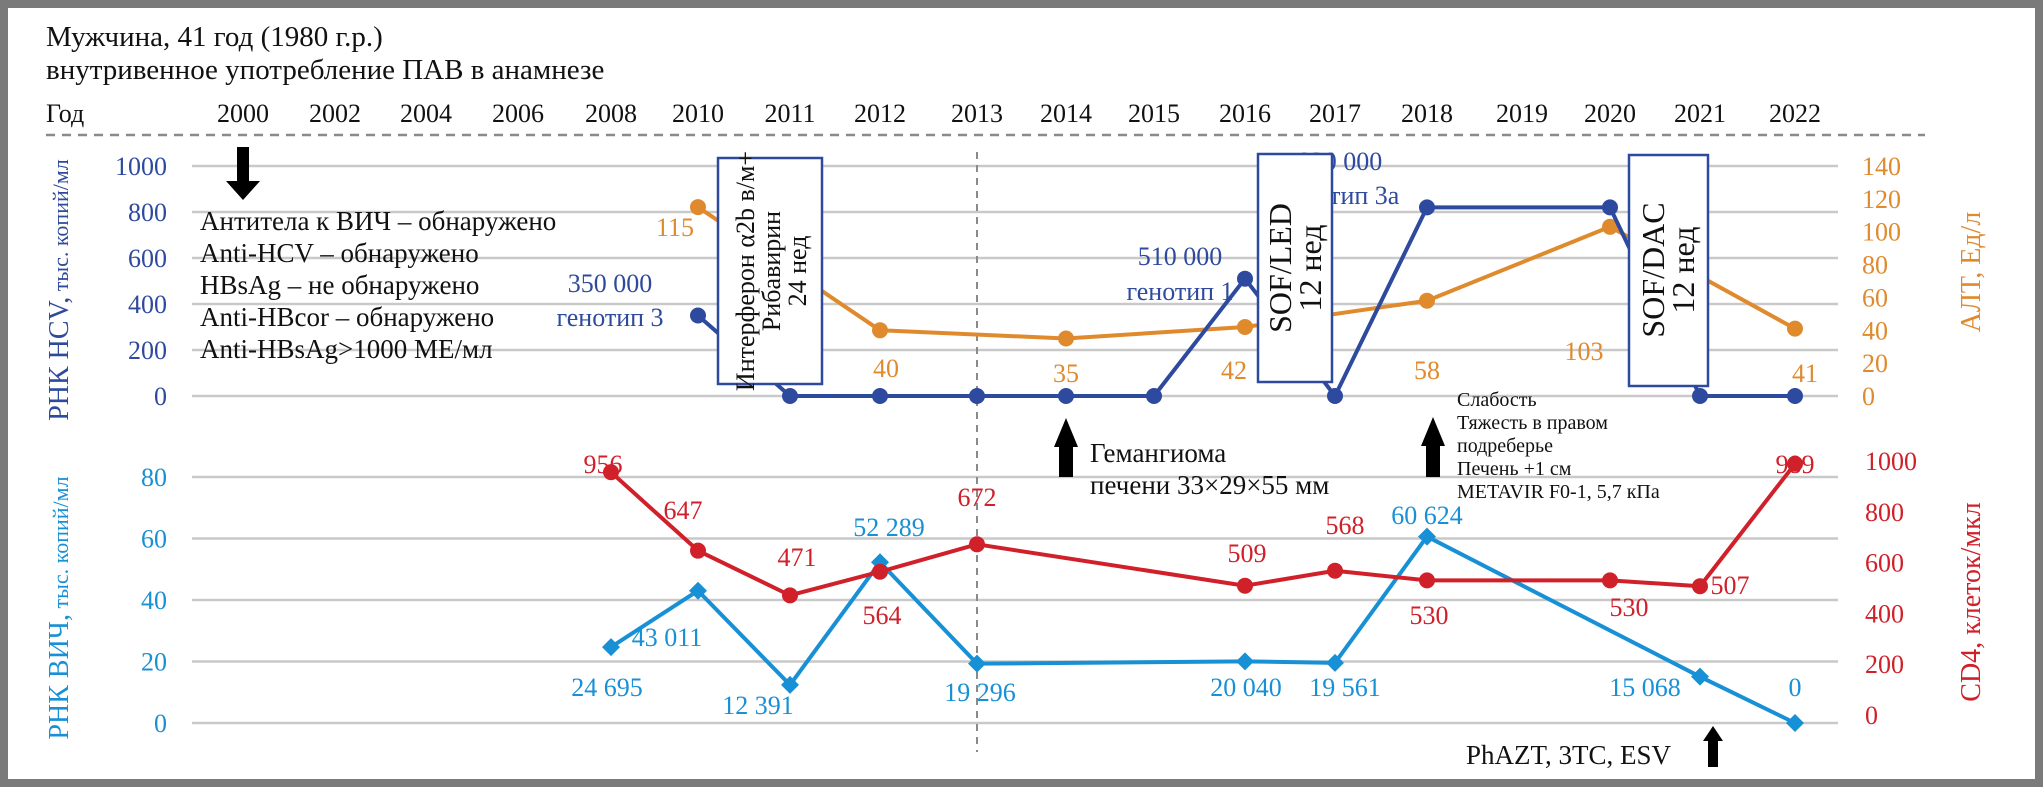 The width and height of the screenshot is (2043, 787). I want to click on year-axis-label: Год, so click(65, 113).